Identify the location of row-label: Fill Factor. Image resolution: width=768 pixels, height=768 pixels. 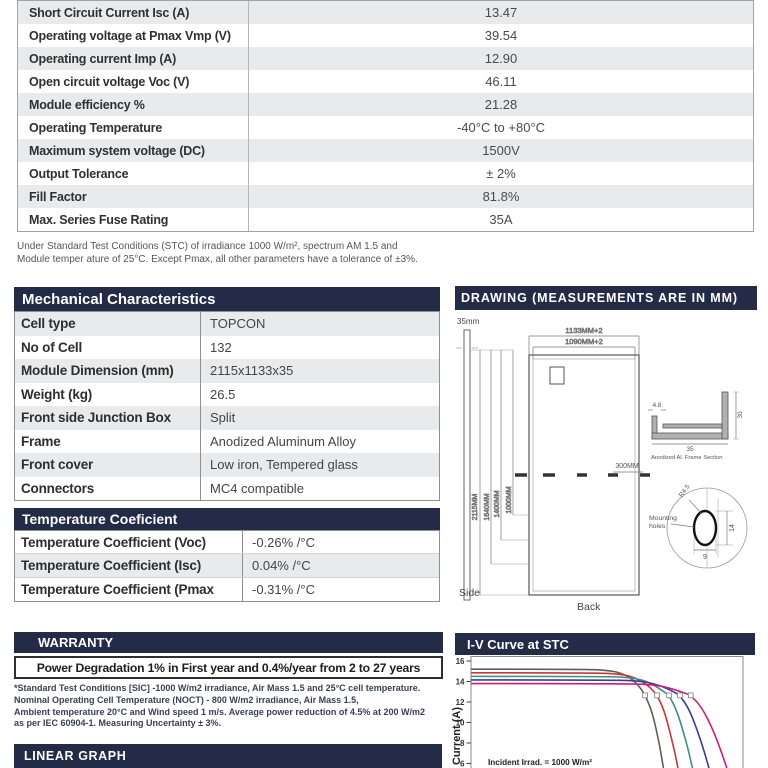
(133, 196).